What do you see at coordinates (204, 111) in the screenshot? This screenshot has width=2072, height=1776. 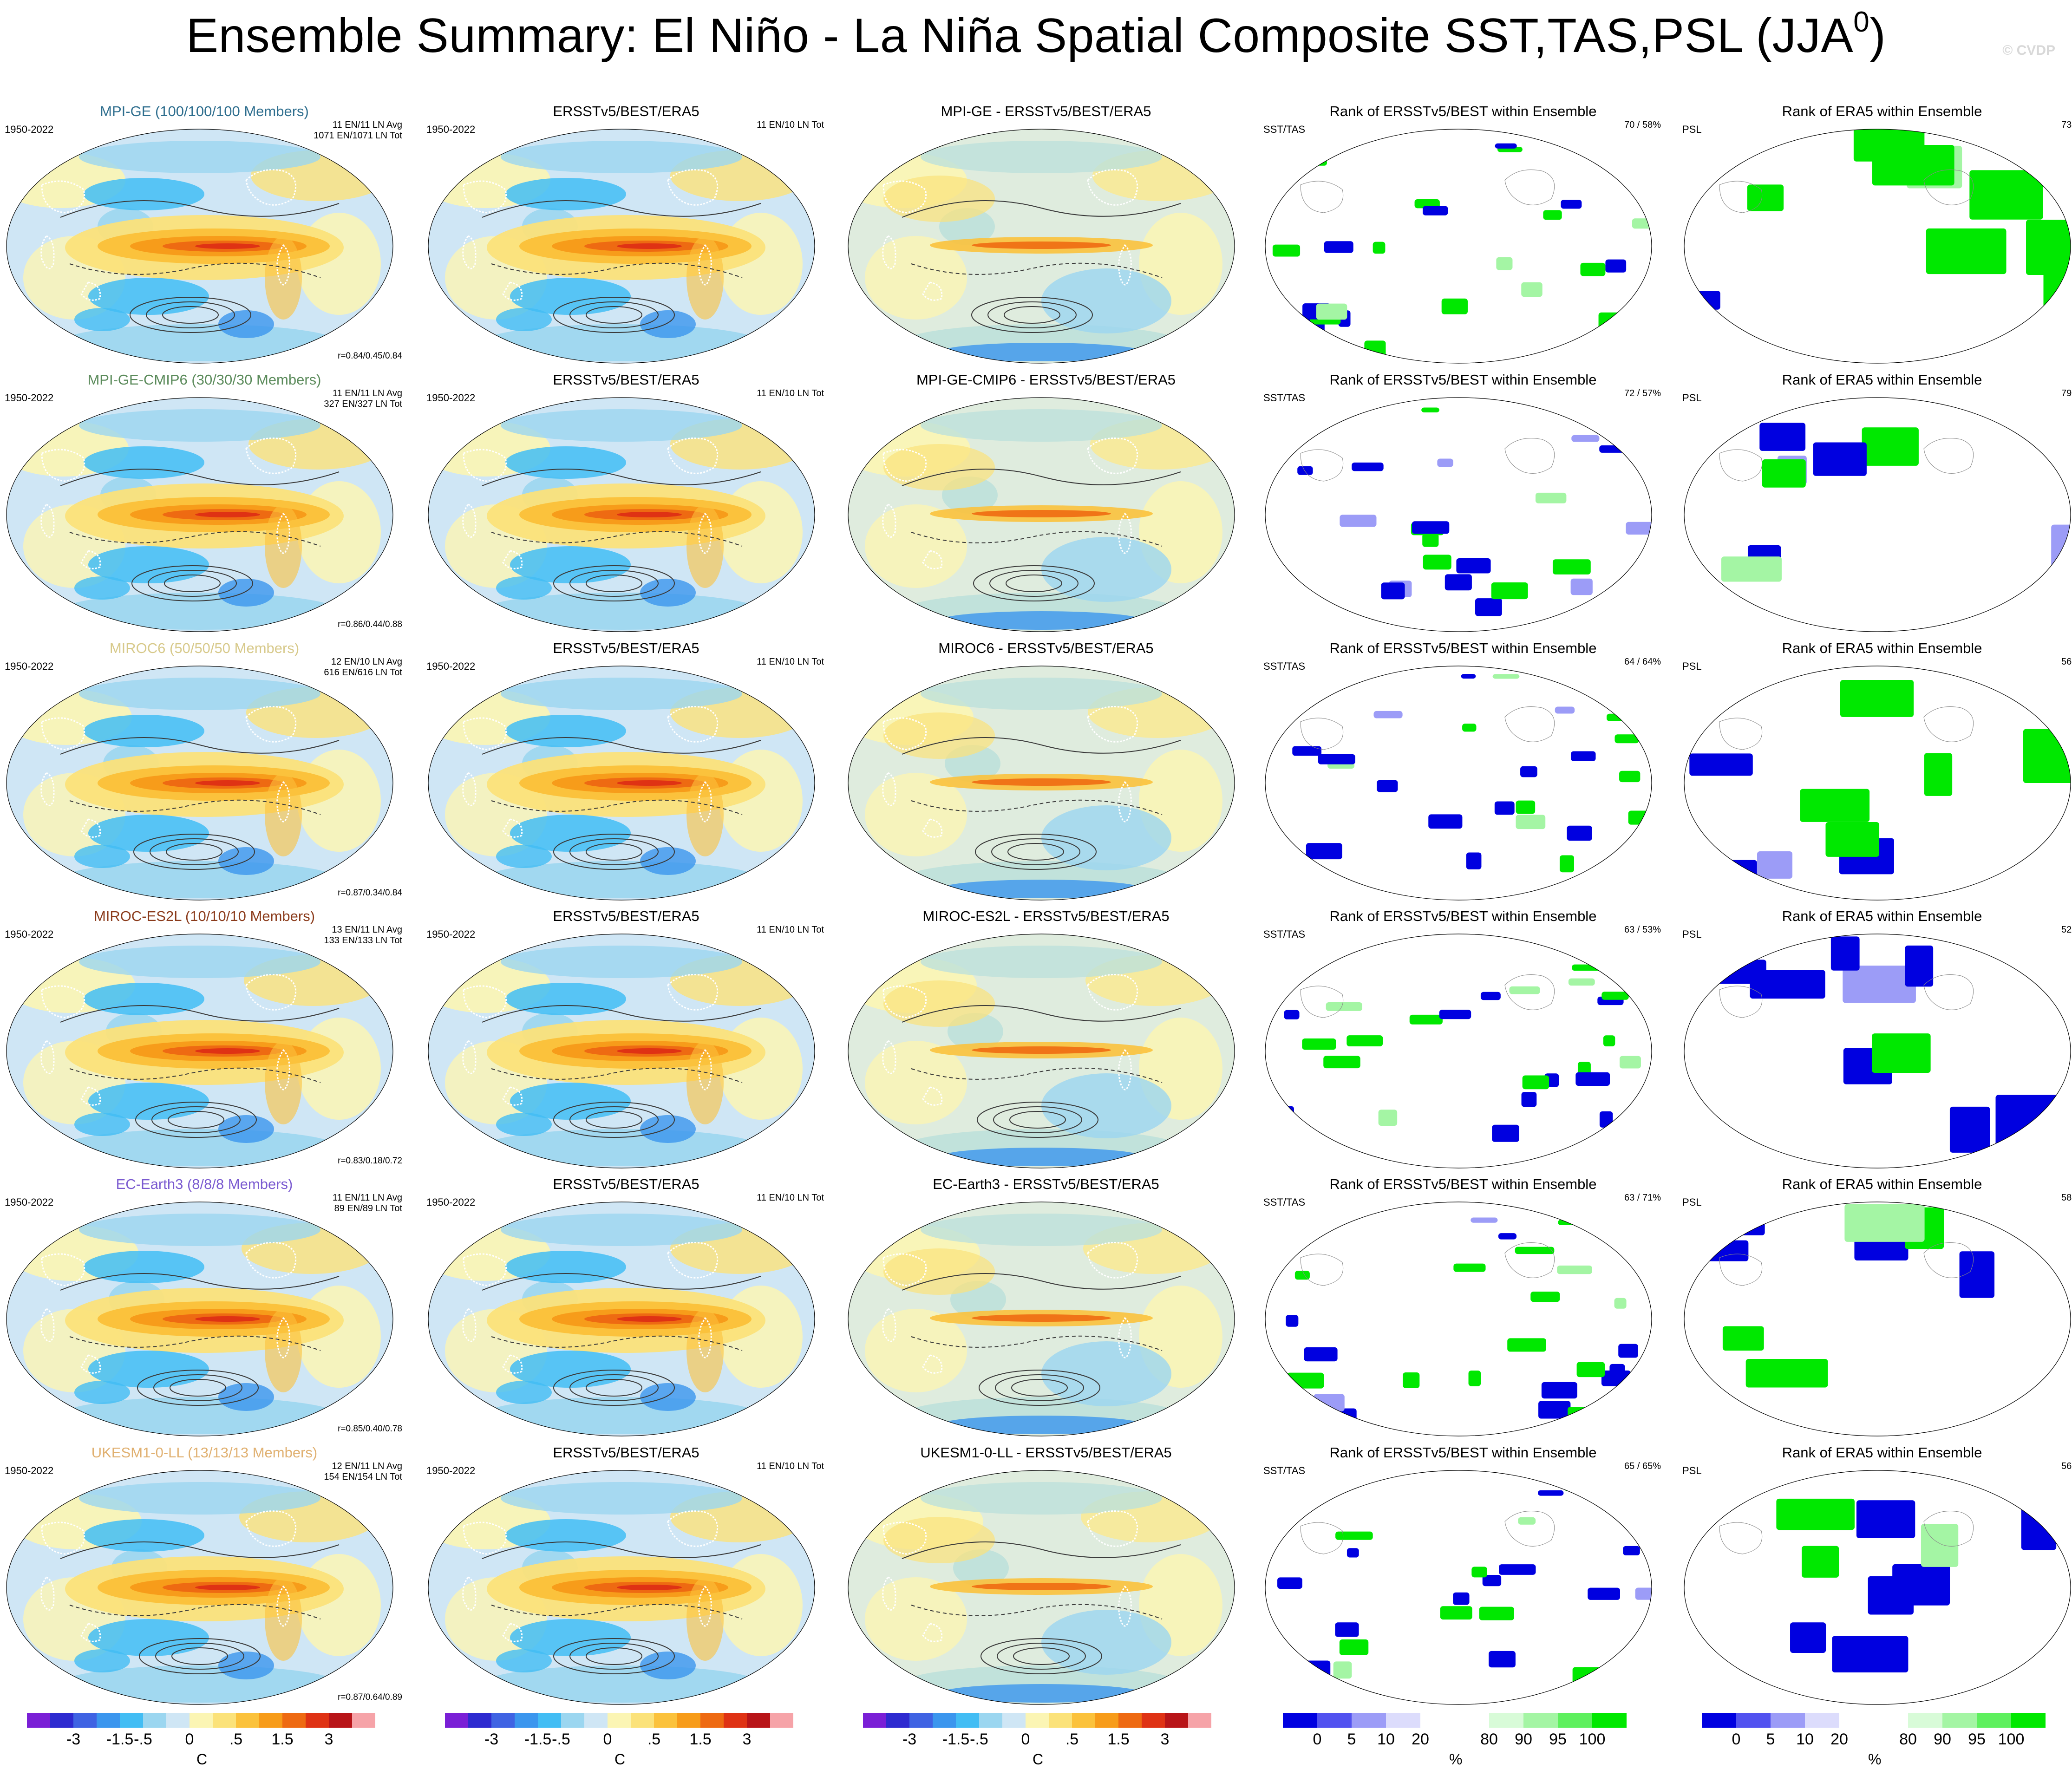 I see `panel-title: MPI-GE (100/100/100 Members)` at bounding box center [204, 111].